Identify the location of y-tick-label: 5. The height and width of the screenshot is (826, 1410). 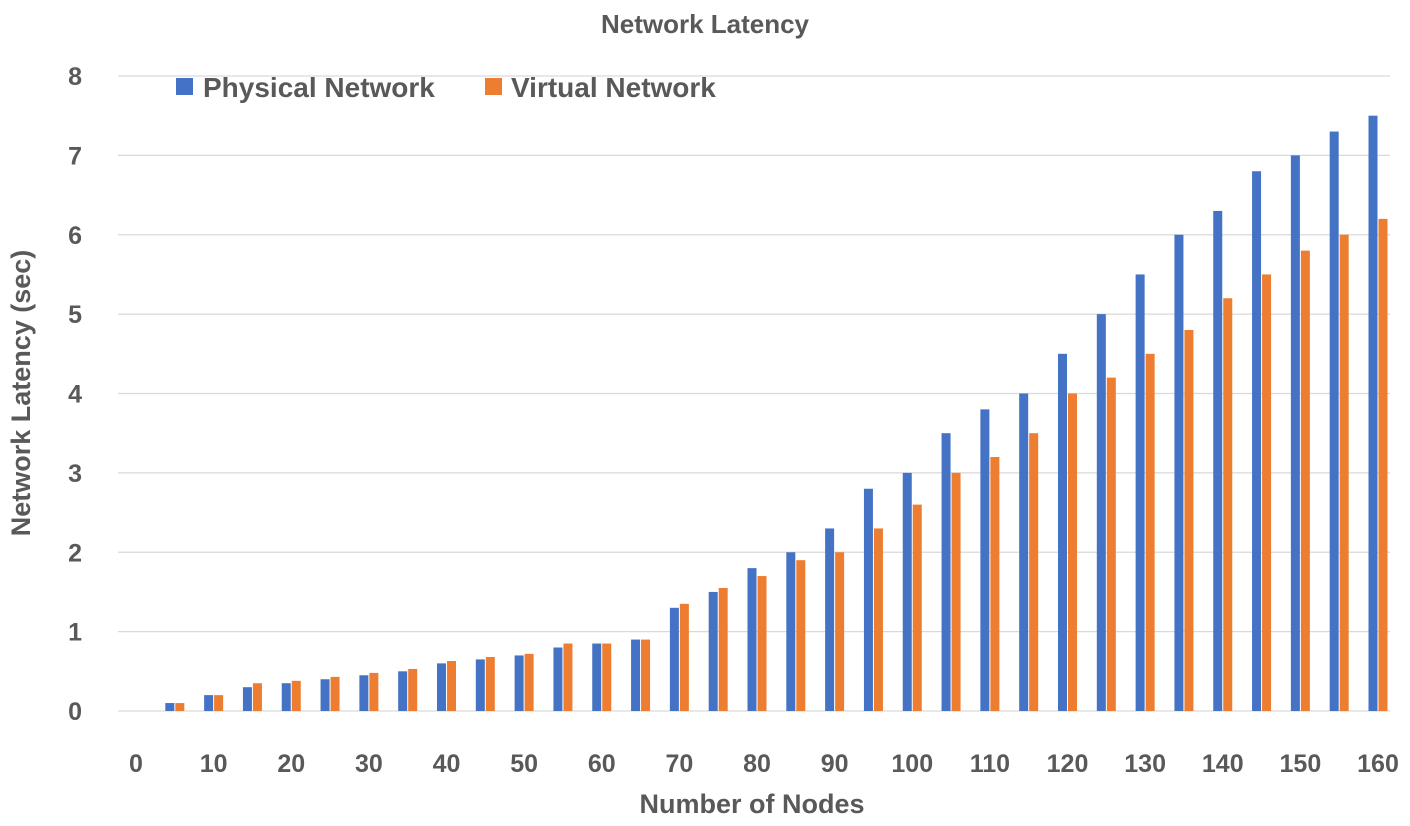
(75, 315).